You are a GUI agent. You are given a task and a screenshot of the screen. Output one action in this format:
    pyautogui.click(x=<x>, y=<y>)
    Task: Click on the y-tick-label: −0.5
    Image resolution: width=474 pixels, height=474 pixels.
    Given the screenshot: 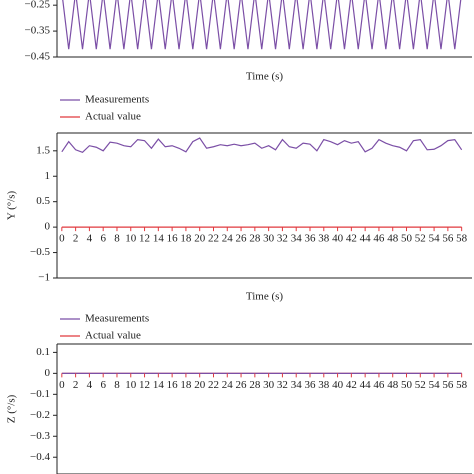 What is the action you would take?
    pyautogui.click(x=40, y=252)
    